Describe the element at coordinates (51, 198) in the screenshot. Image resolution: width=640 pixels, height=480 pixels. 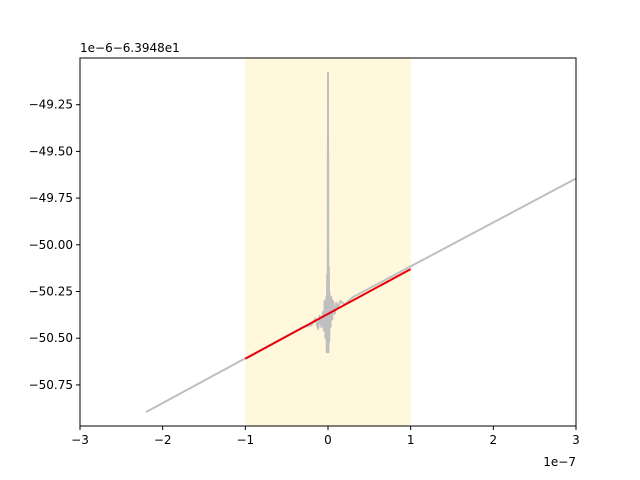
I see `y-tick-label: −49.75` at that location.